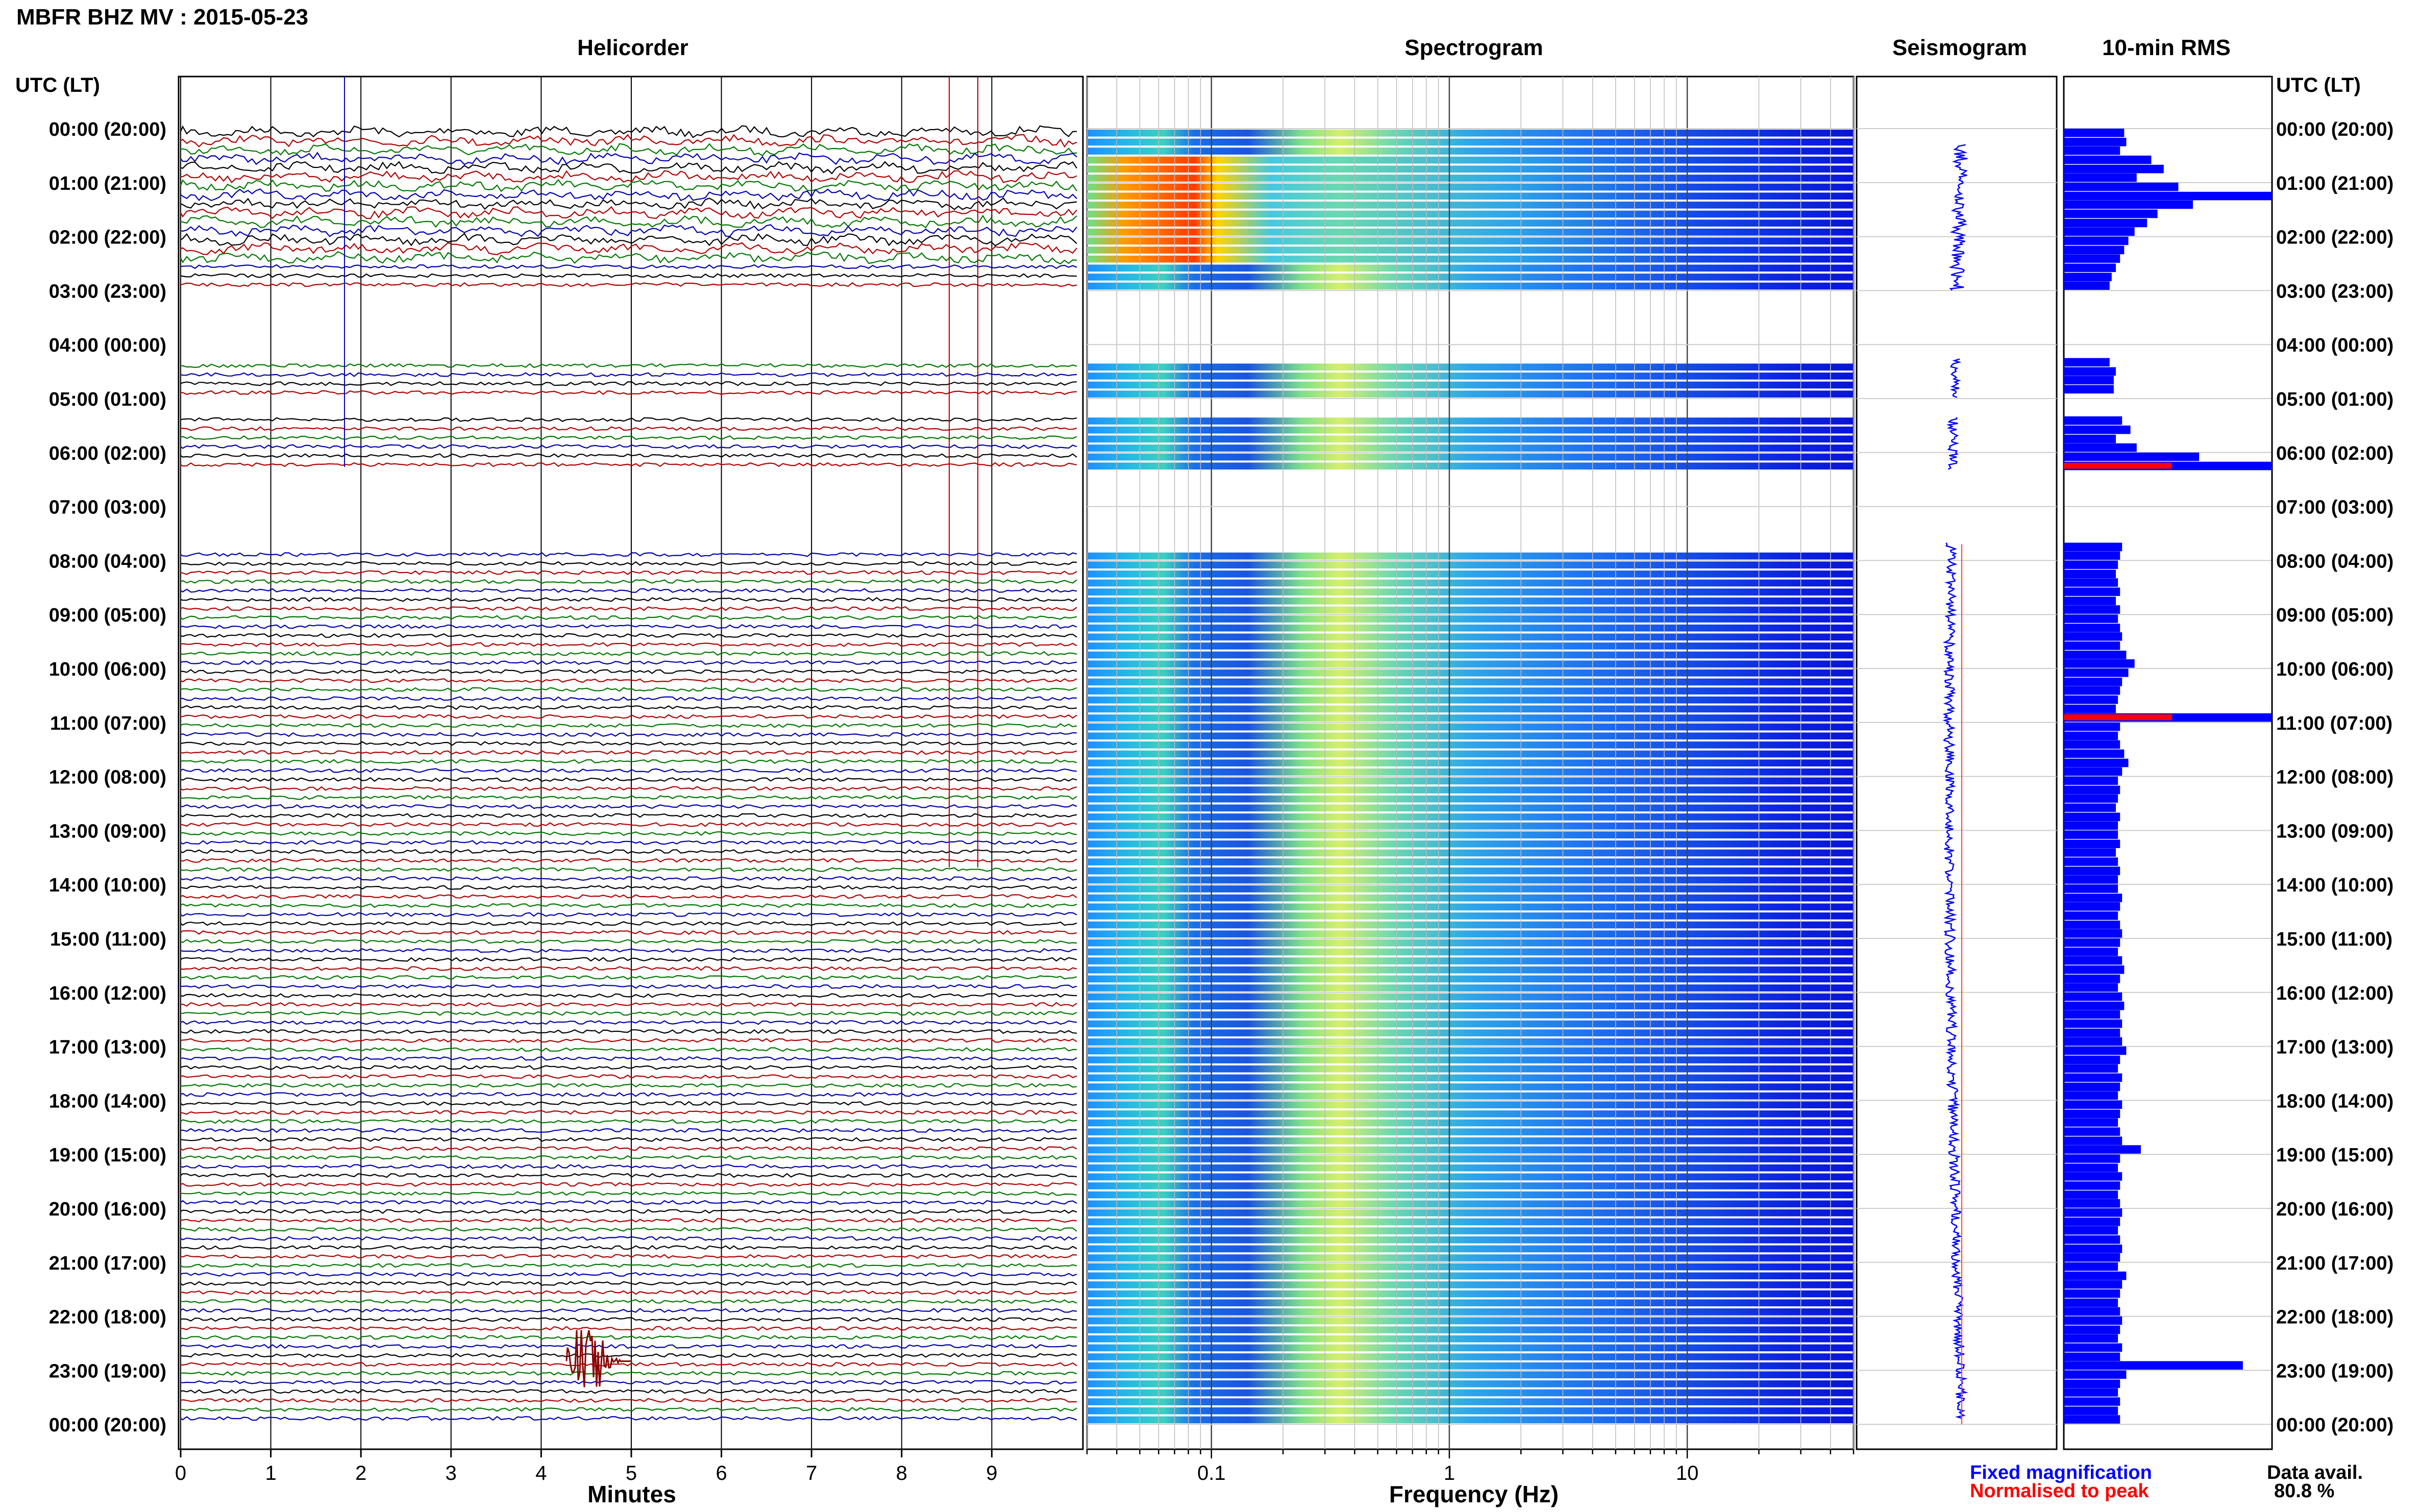 This screenshot has height=1512, width=2419. What do you see at coordinates (2334, 885) in the screenshot?
I see `time-tick-label: 14:00 (10:00)` at bounding box center [2334, 885].